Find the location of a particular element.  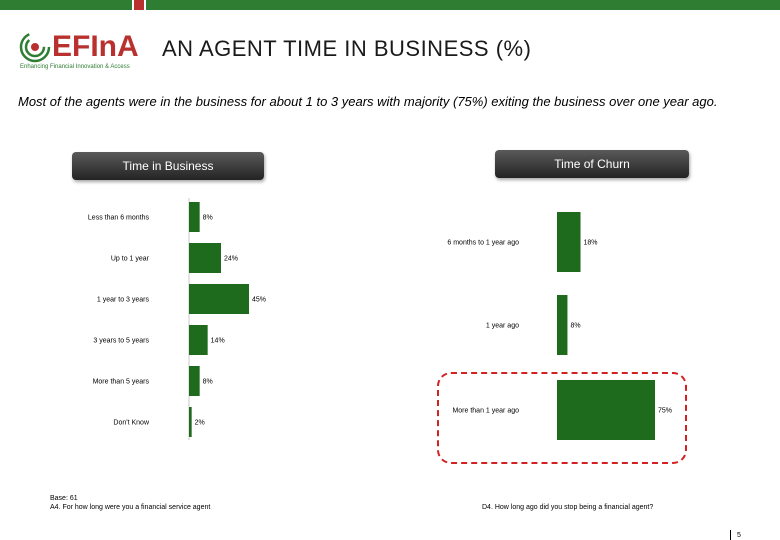

logo-text: EFInA is located at coordinates (95, 46).